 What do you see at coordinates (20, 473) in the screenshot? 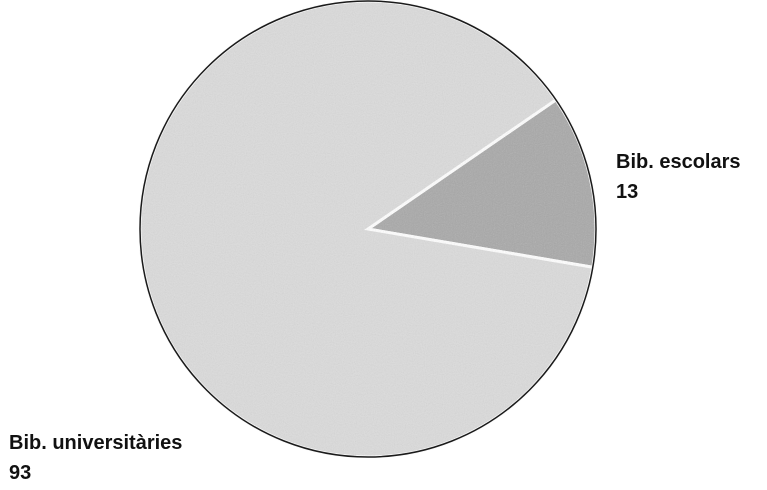
I see `slice-value-bib-universitaries: 93` at bounding box center [20, 473].